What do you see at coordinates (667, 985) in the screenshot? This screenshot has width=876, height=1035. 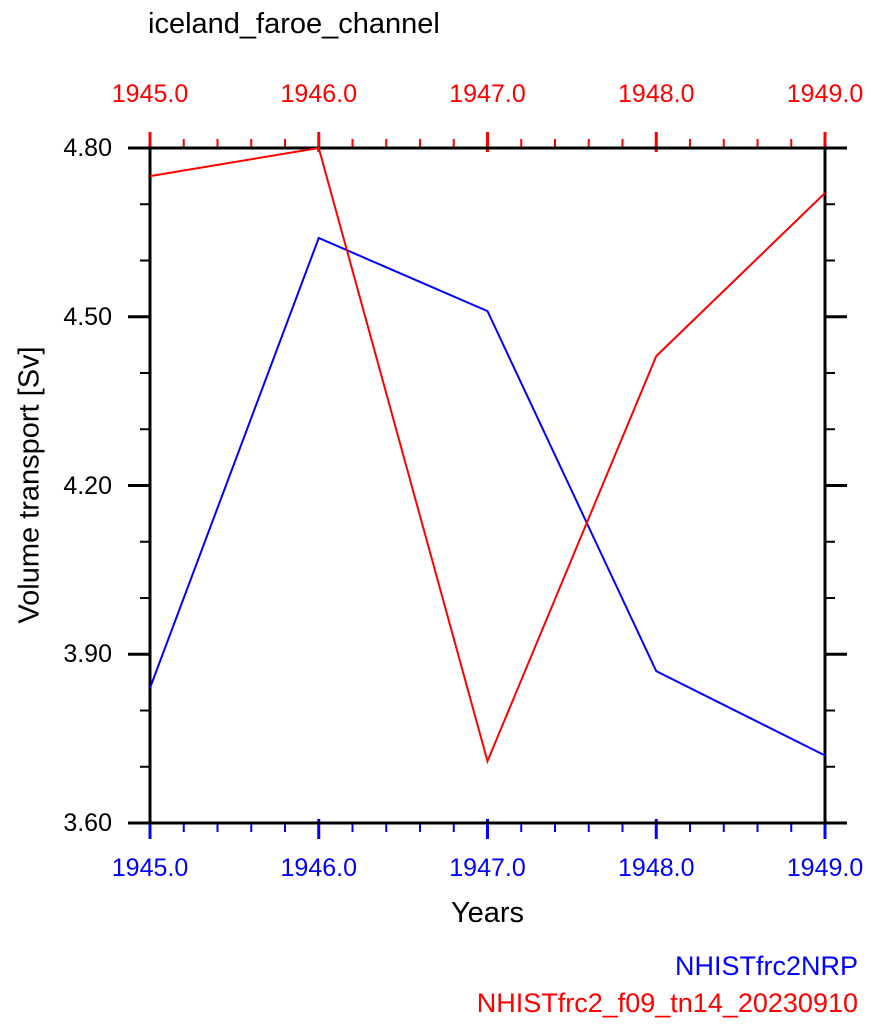 I see `legend: NHISTfrc2NRP NHISTfrc2_f09_tn14_20230910` at bounding box center [667, 985].